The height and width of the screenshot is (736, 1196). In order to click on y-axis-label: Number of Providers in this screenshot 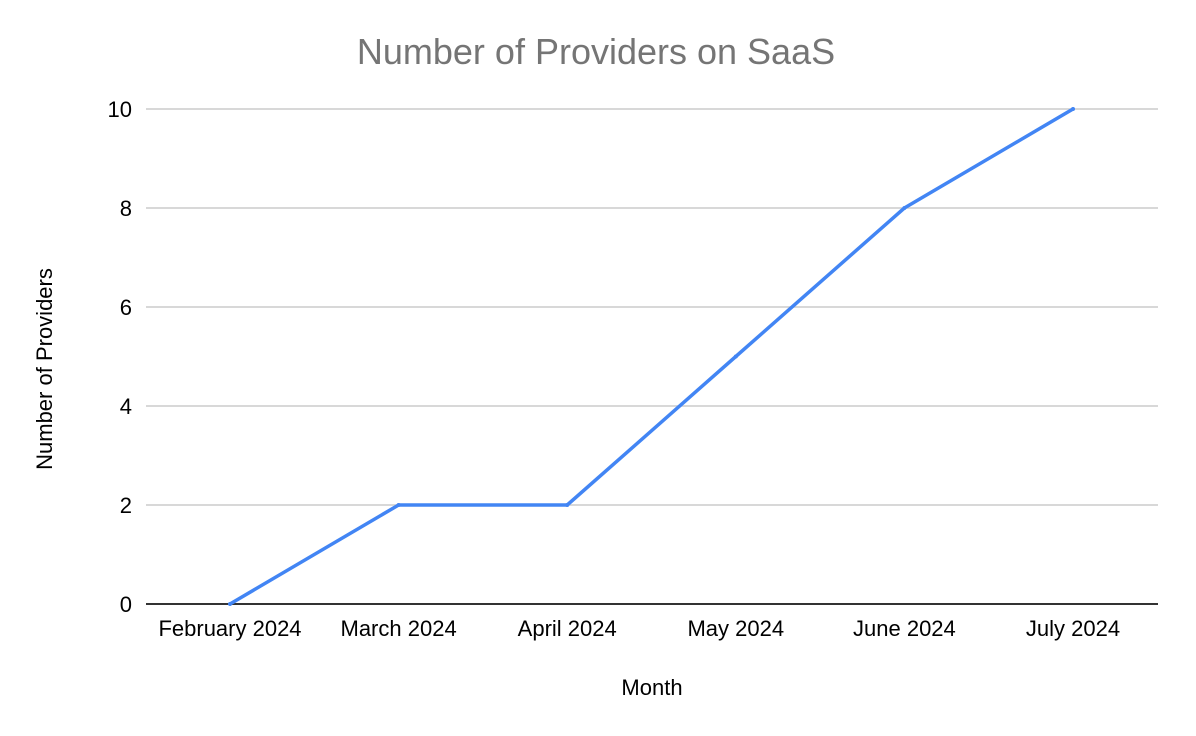, I will do `click(44, 369)`.